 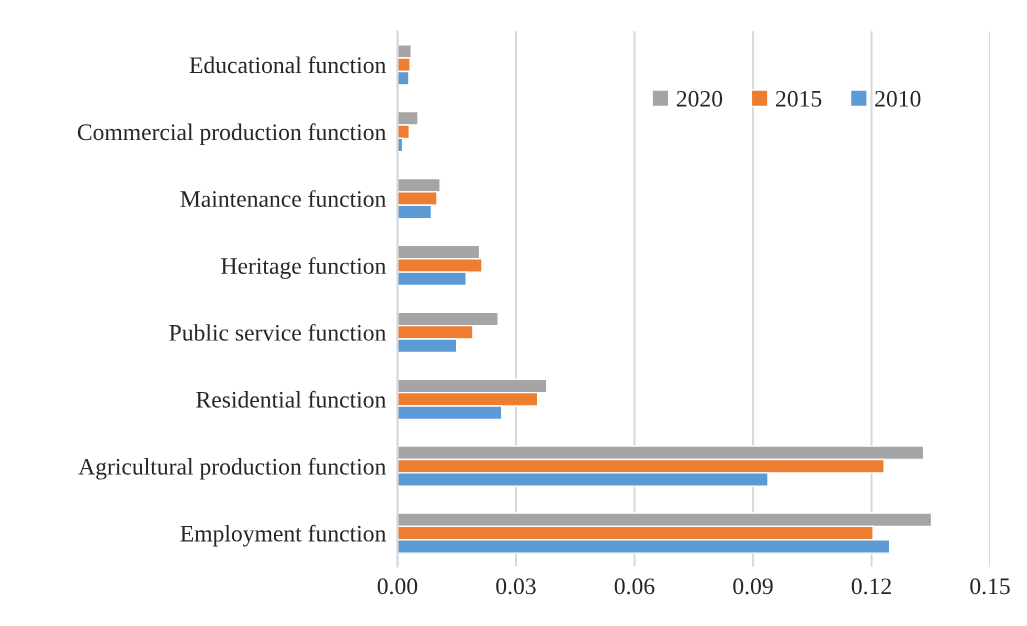 I want to click on y-tick-label: Heritage function, so click(x=303, y=268).